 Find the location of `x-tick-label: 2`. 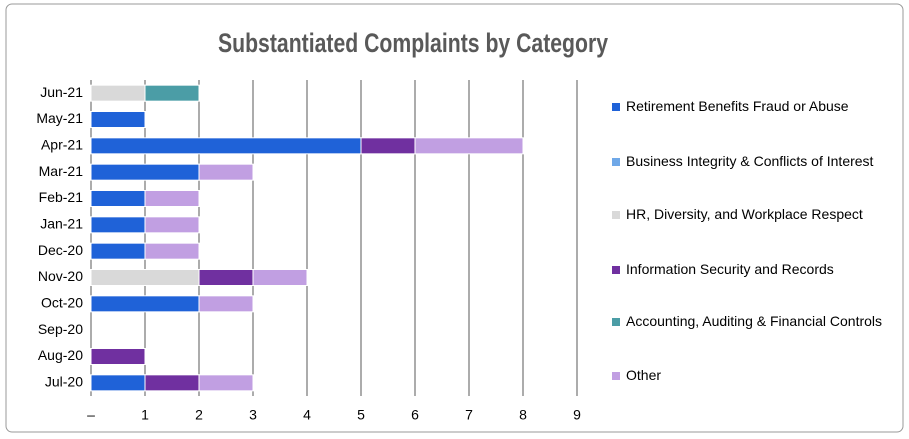

x-tick-label: 2 is located at coordinates (199, 415).